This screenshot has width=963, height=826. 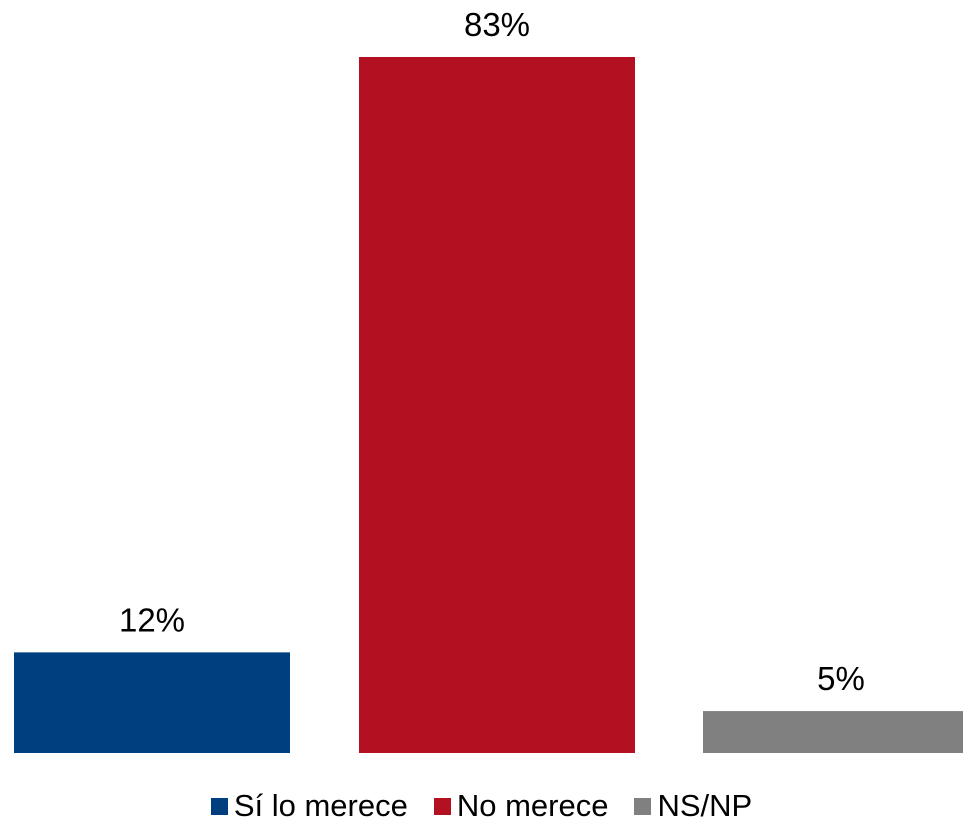 I want to click on data-label-si-lo-merece: 12%, so click(x=152, y=619).